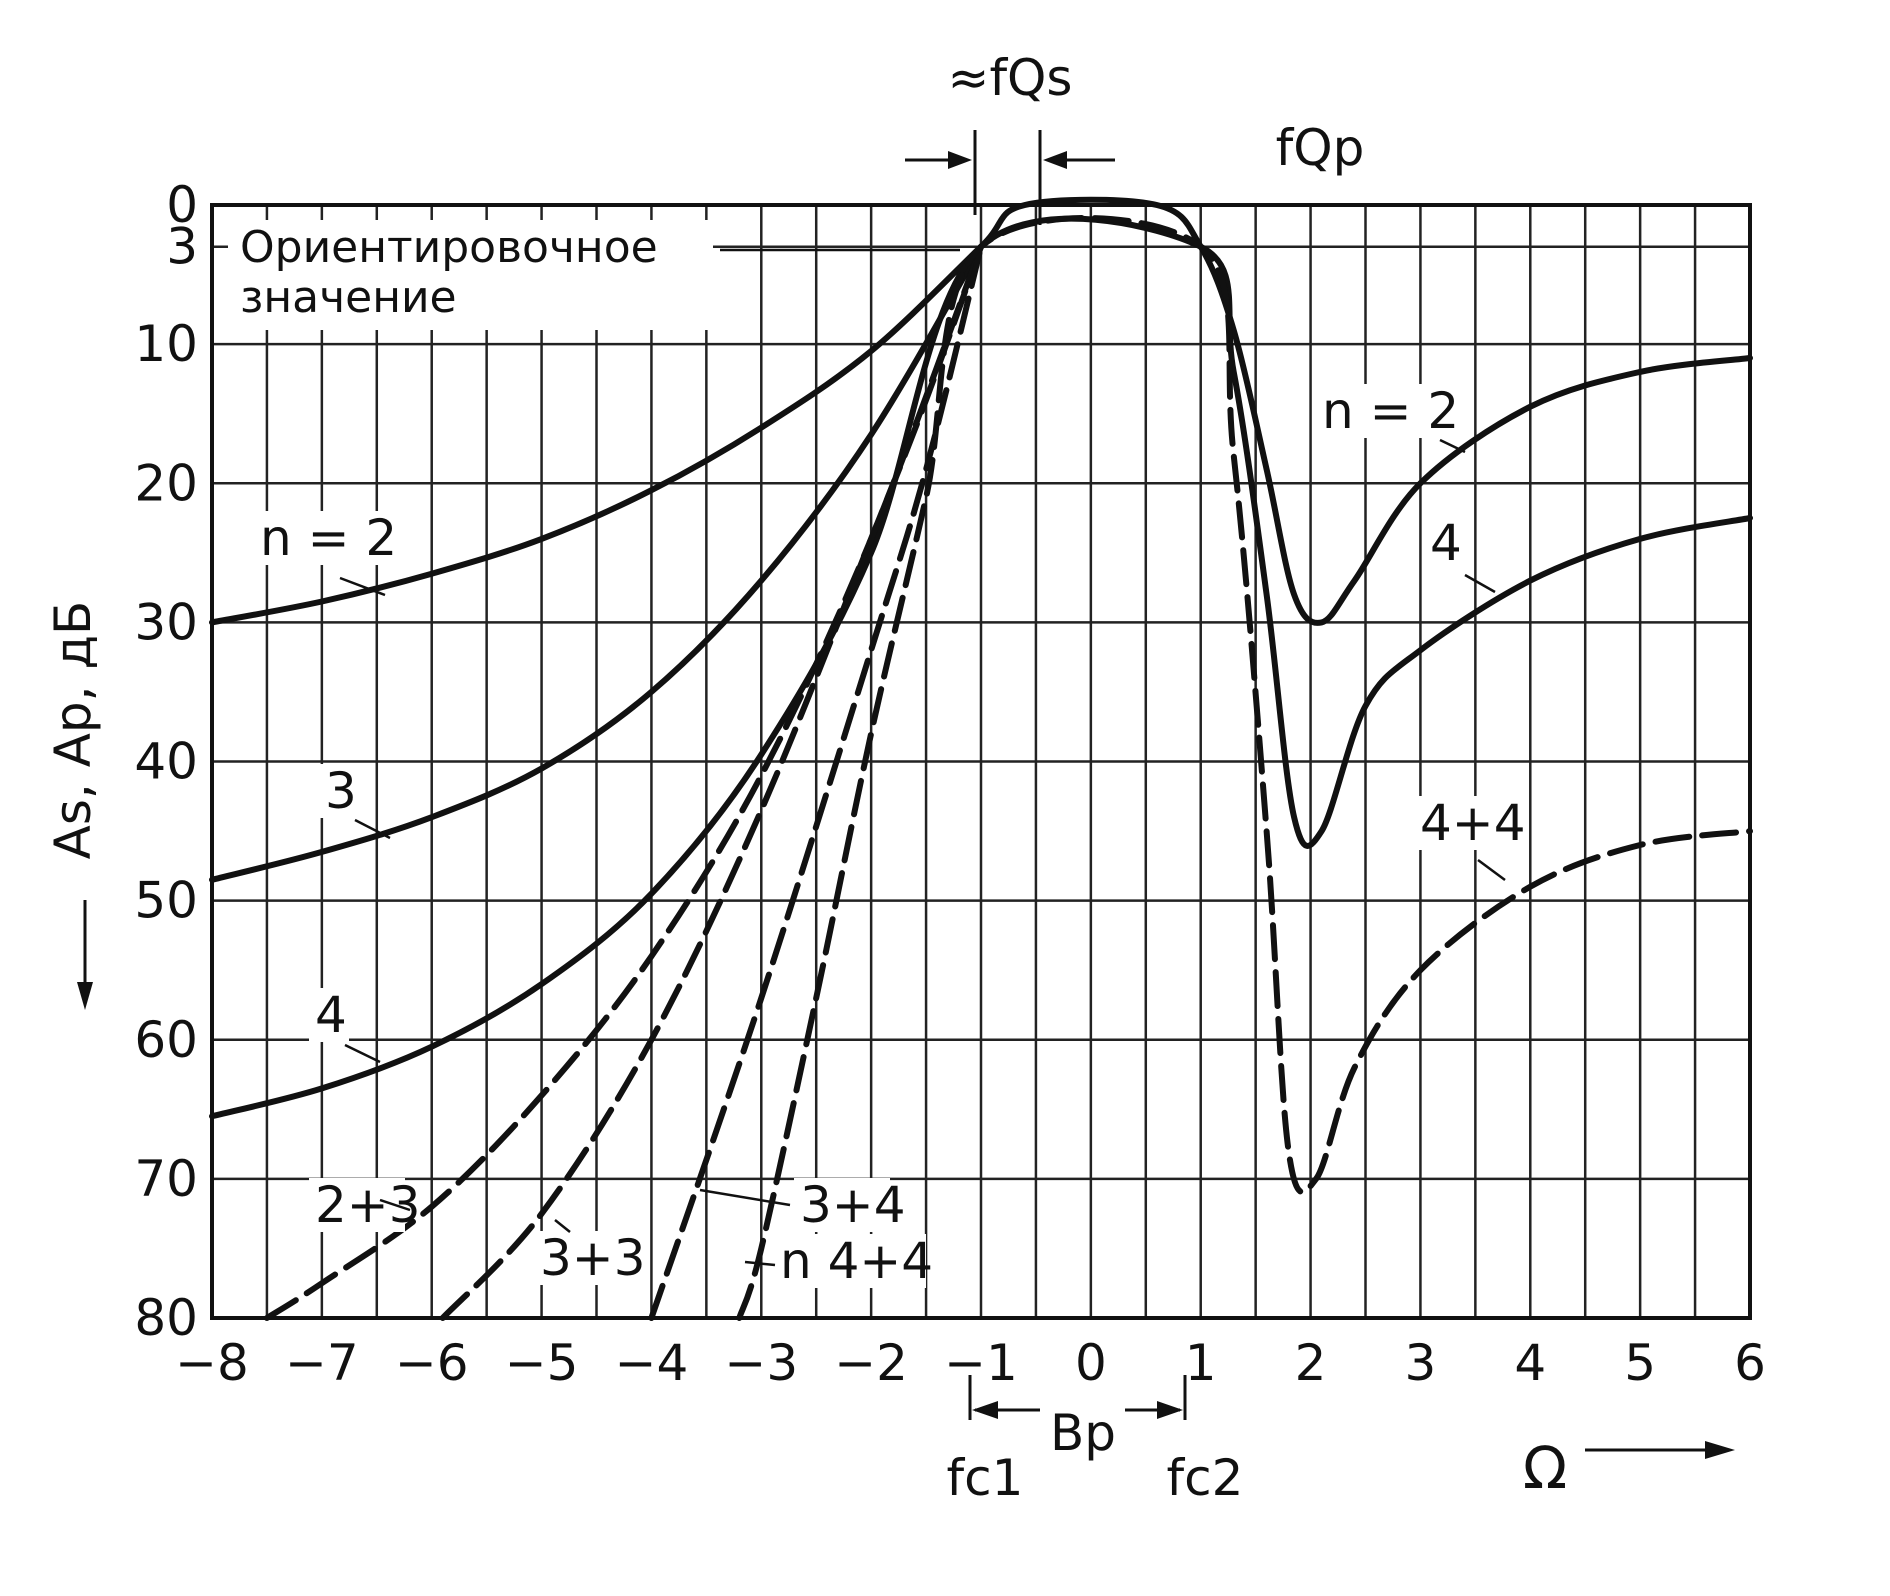  I want to click on y-tick-label: 10, so click(166, 344).